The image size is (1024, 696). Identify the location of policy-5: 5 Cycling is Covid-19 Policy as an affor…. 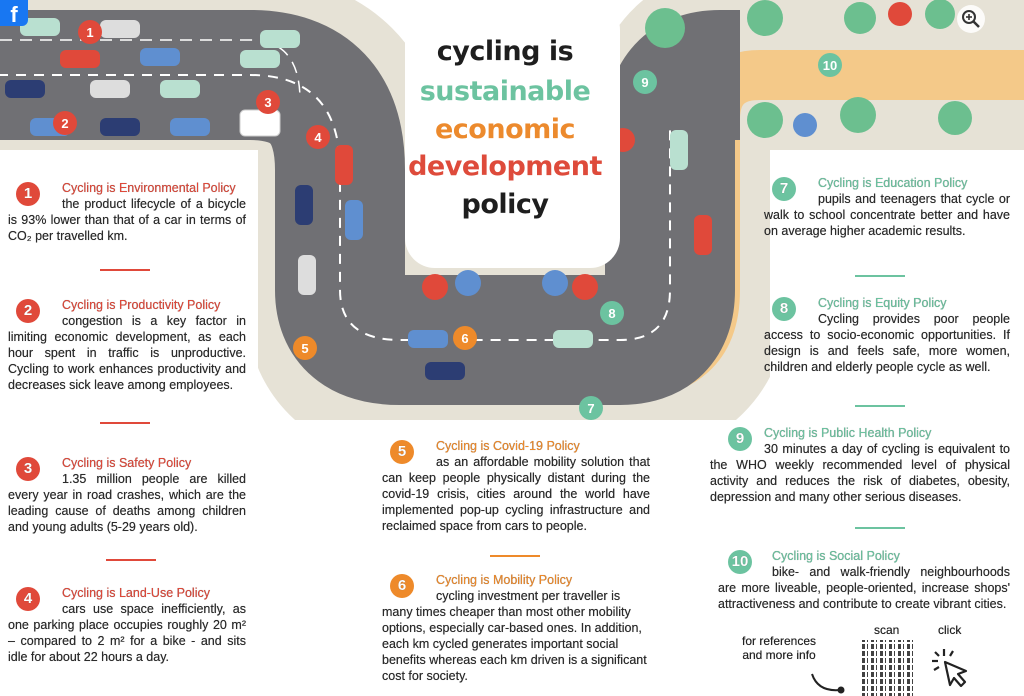
(516, 486).